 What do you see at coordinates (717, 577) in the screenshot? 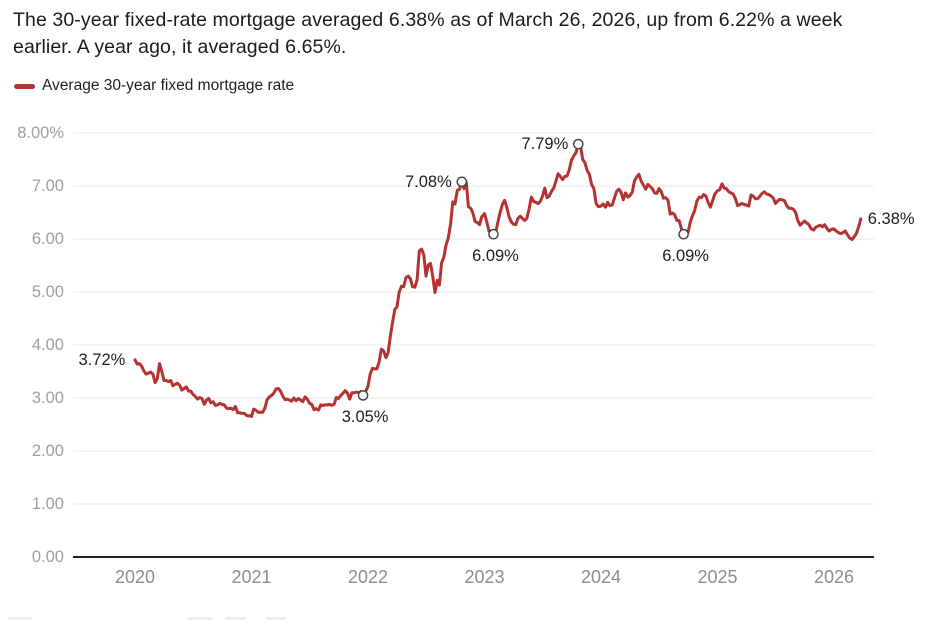
I see `x-axis-label: 2025` at bounding box center [717, 577].